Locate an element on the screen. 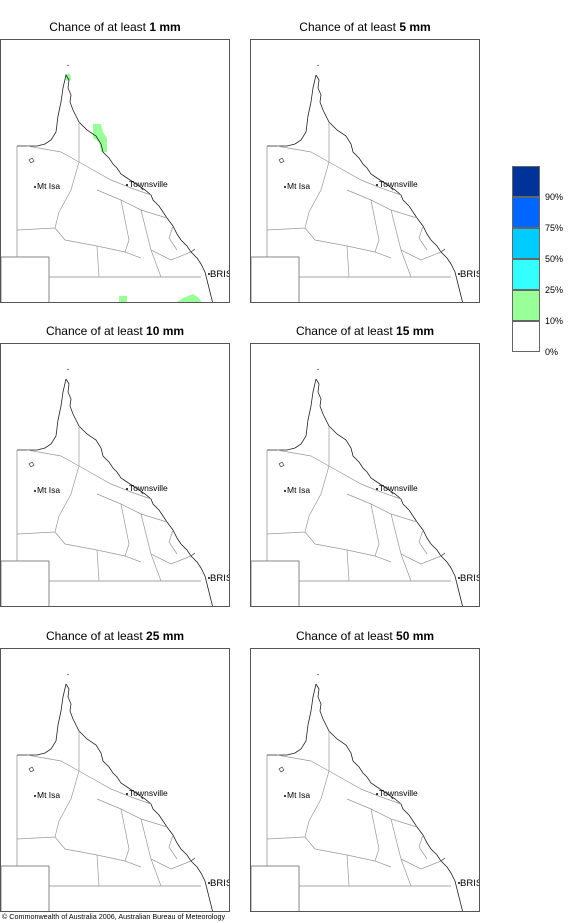  title-threshold: 25 mm is located at coordinates (165, 636).